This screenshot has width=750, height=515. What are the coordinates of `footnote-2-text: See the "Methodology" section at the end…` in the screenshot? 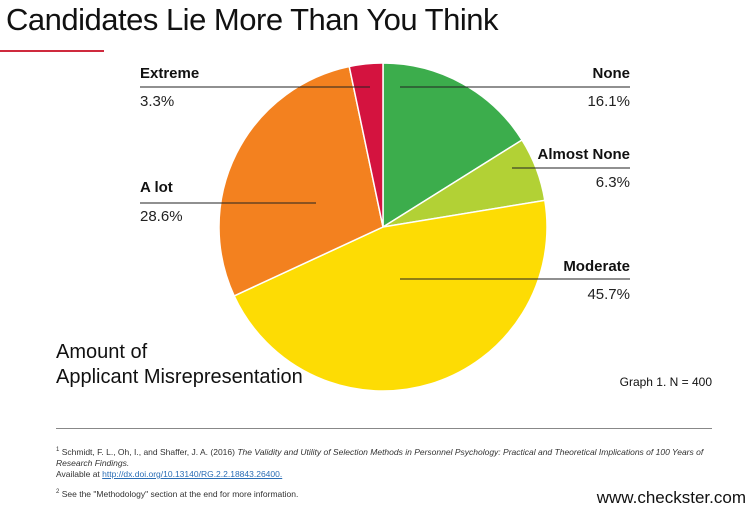 It's located at (180, 493).